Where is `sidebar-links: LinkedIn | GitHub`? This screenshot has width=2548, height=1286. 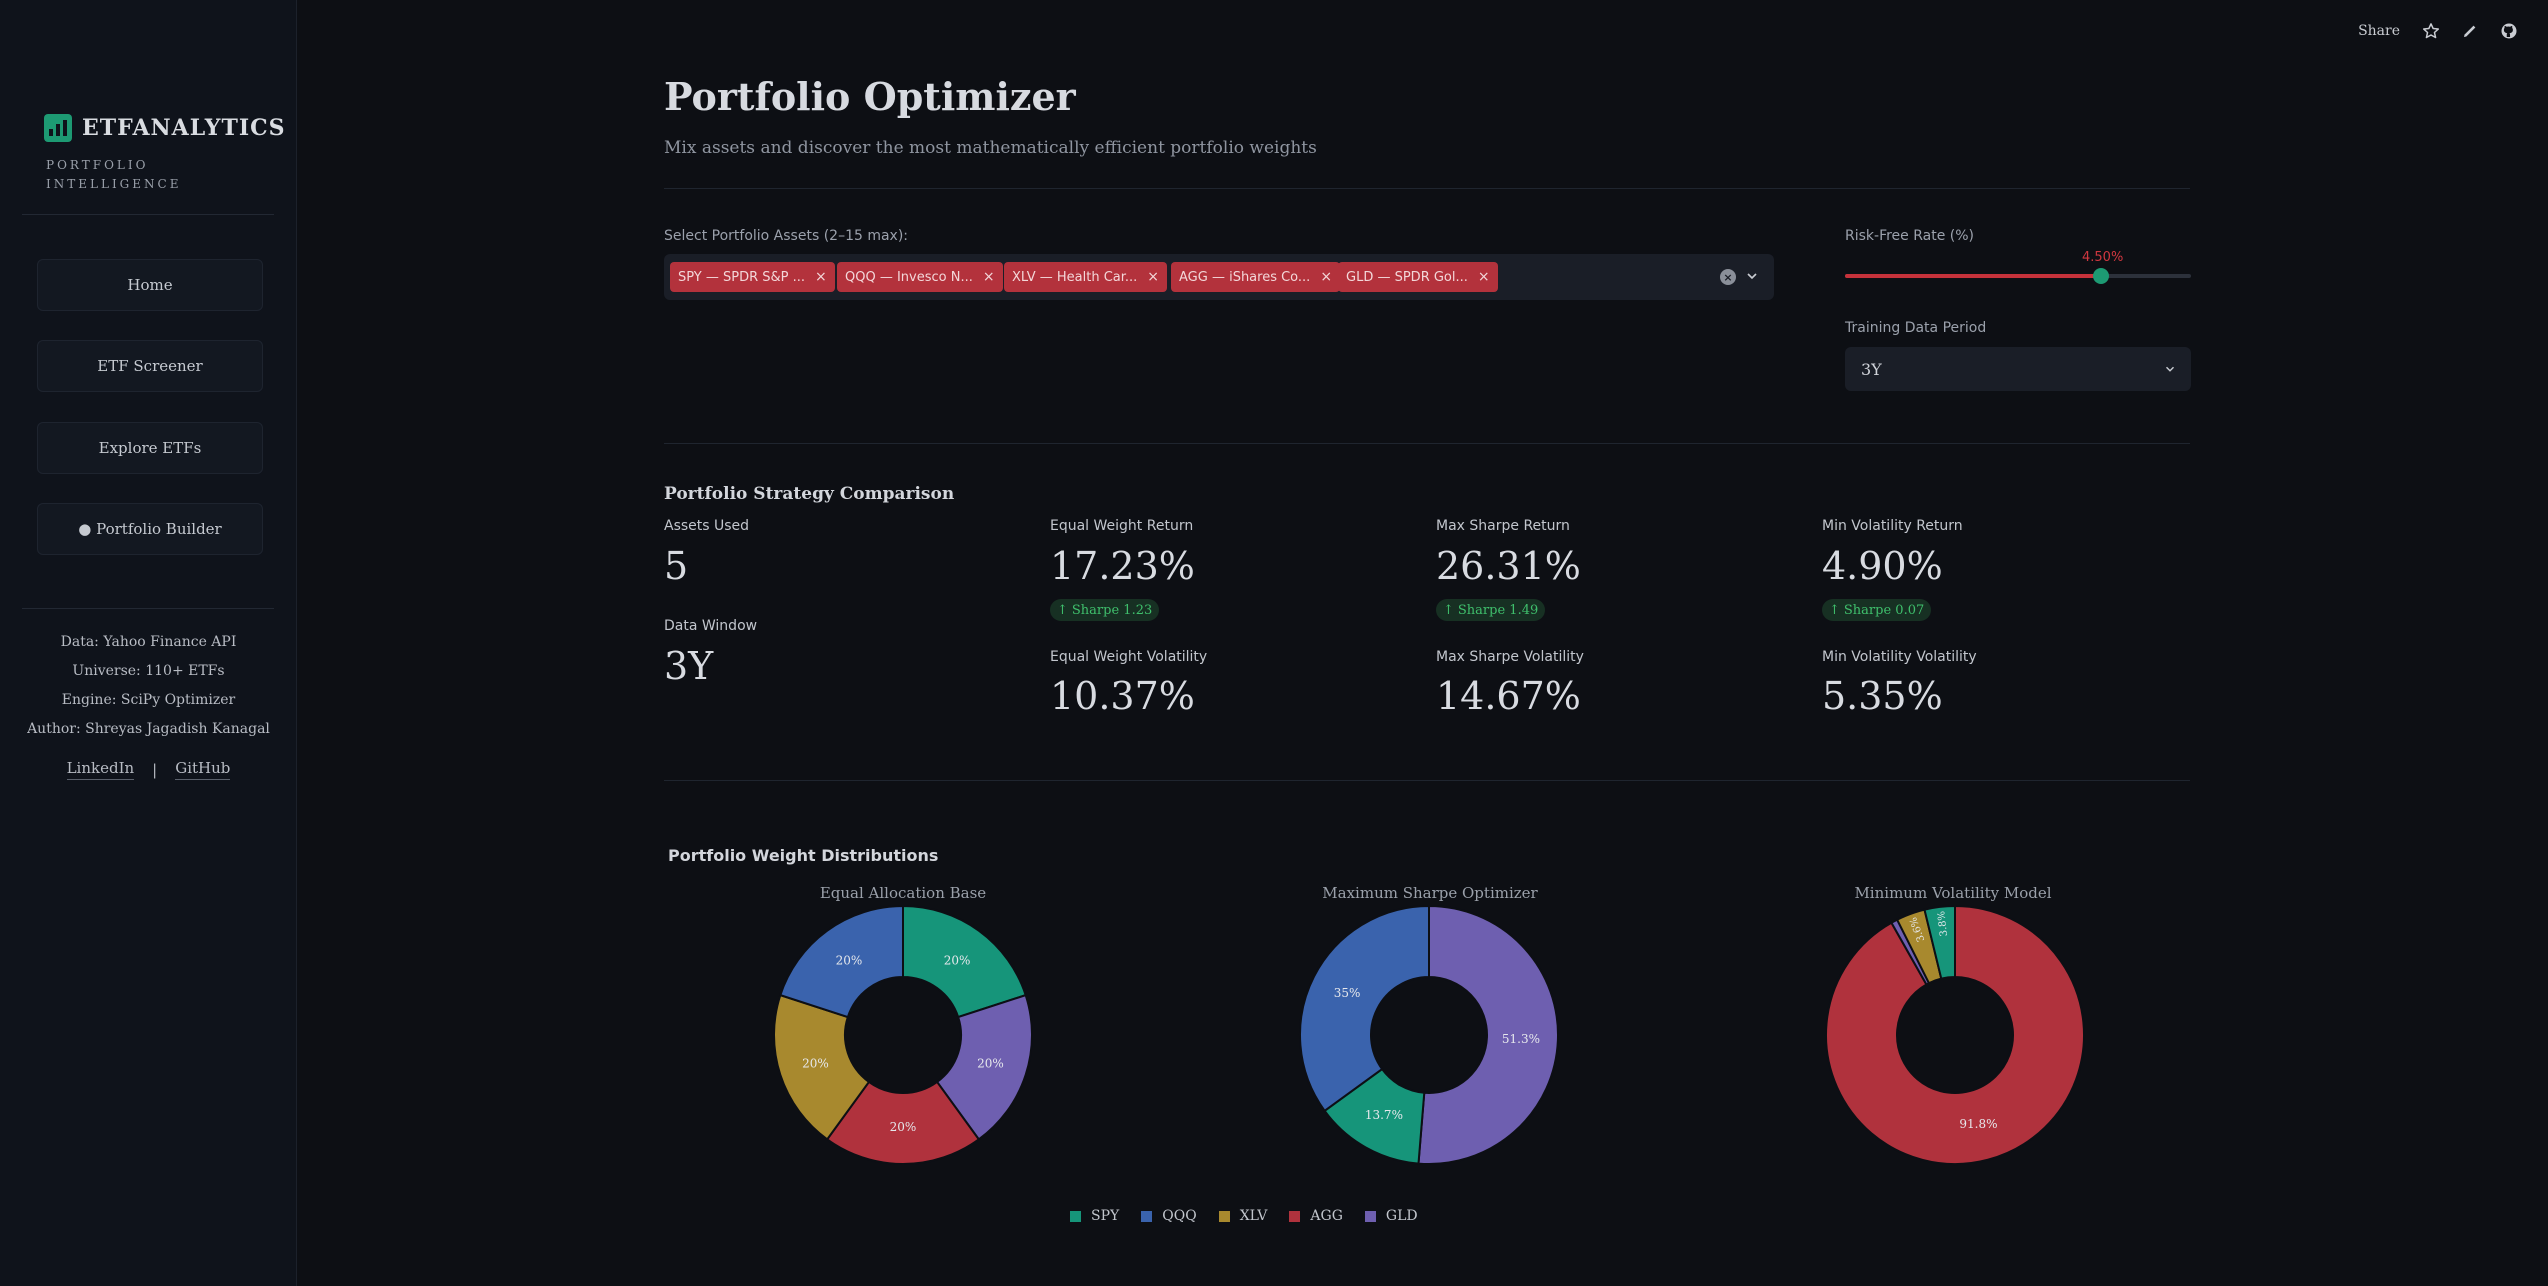 sidebar-links: LinkedIn | GitHub is located at coordinates (148, 769).